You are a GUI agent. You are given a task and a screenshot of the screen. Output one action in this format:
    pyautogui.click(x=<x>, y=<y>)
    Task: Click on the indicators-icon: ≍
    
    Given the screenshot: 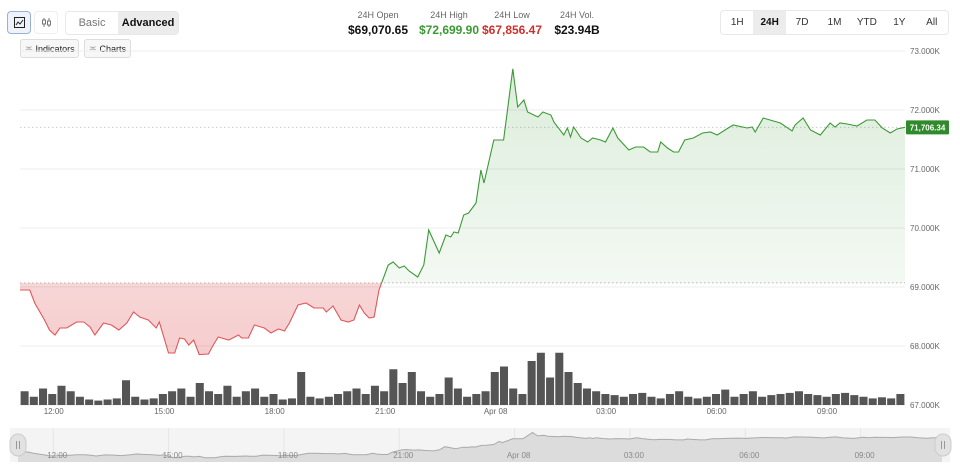 What is the action you would take?
    pyautogui.click(x=29, y=48)
    